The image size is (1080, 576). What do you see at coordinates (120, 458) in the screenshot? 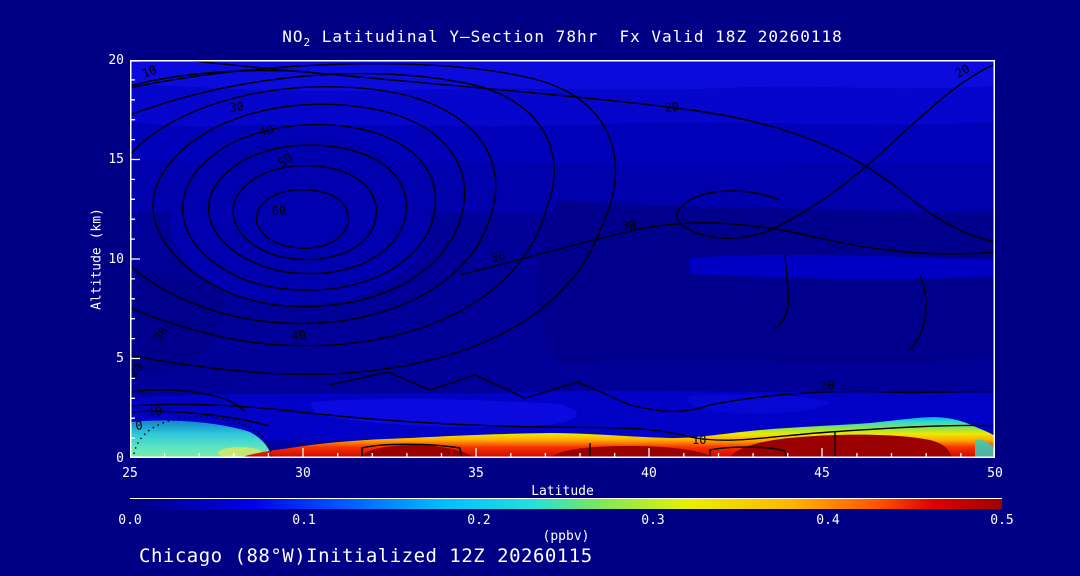
I see `y-tick-label: 0` at bounding box center [120, 458].